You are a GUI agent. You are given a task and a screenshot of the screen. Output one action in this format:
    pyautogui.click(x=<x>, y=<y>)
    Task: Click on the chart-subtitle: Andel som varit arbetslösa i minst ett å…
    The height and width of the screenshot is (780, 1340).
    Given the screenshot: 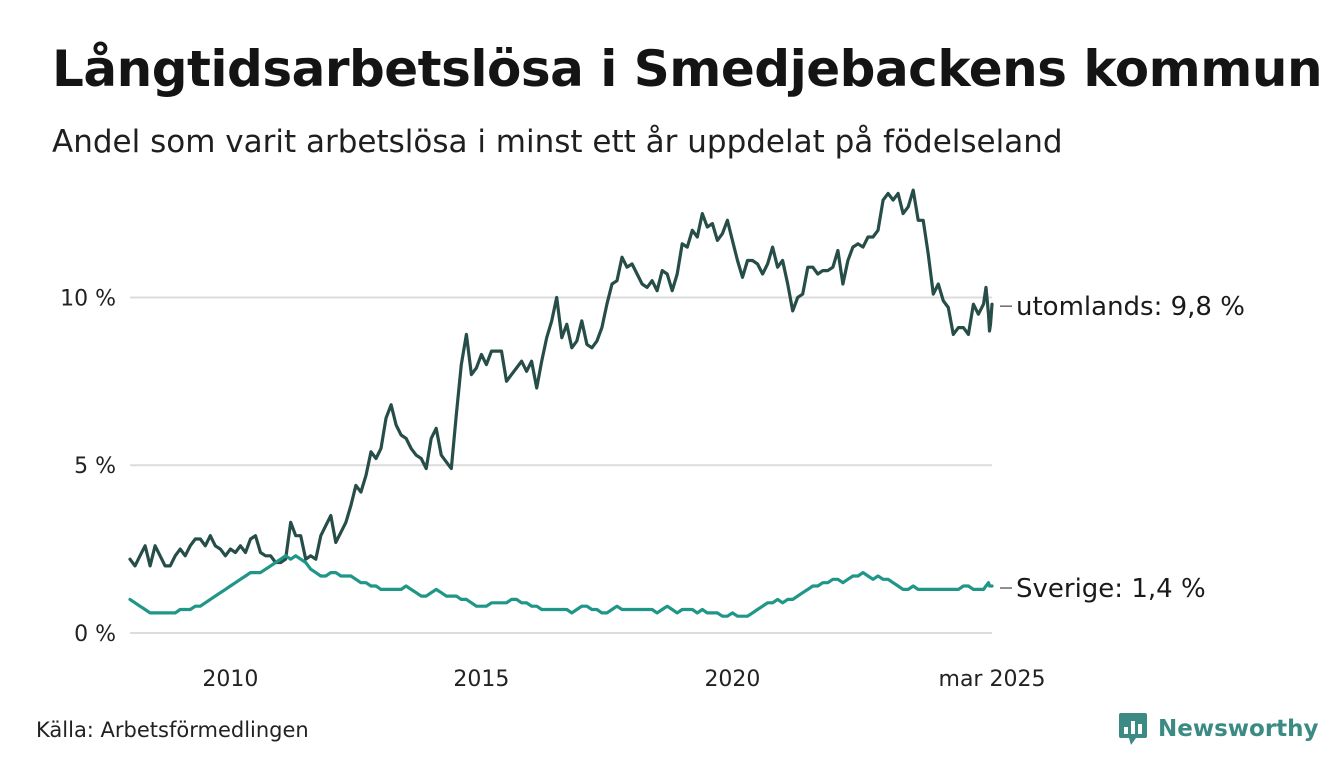 What is the action you would take?
    pyautogui.click(x=557, y=142)
    